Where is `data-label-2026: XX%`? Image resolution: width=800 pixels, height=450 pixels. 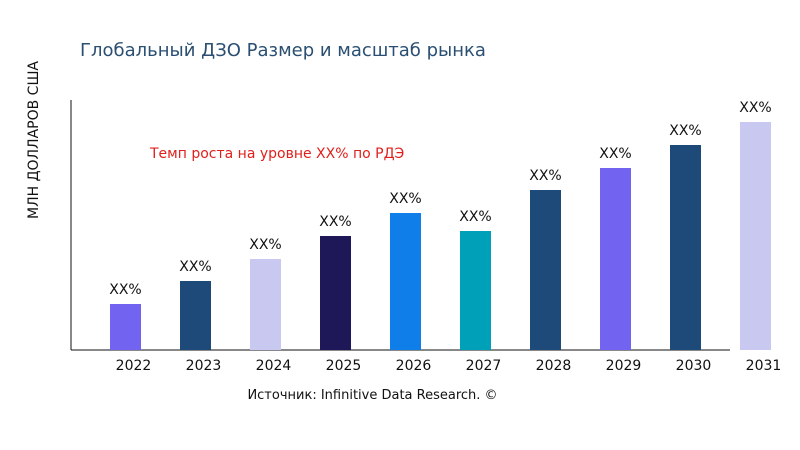 data-label-2026: XX% is located at coordinates (405, 199).